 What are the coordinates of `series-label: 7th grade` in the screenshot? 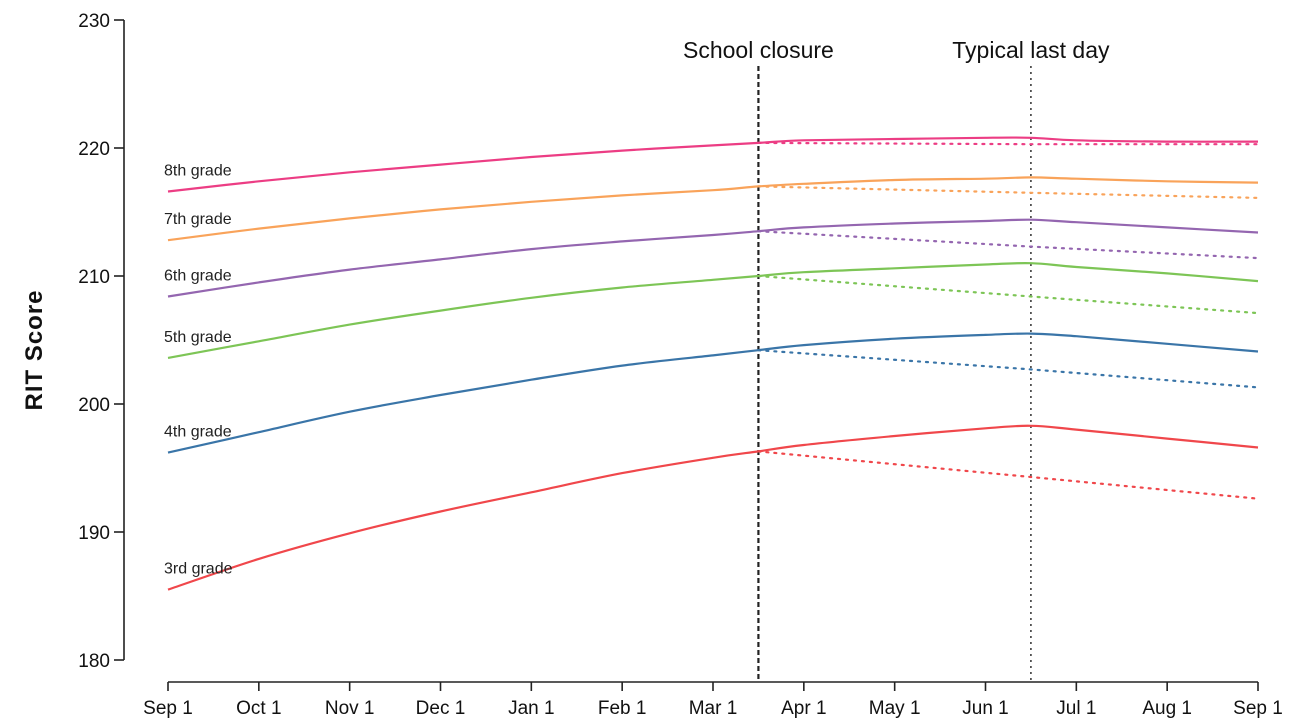 It's located at (198, 219).